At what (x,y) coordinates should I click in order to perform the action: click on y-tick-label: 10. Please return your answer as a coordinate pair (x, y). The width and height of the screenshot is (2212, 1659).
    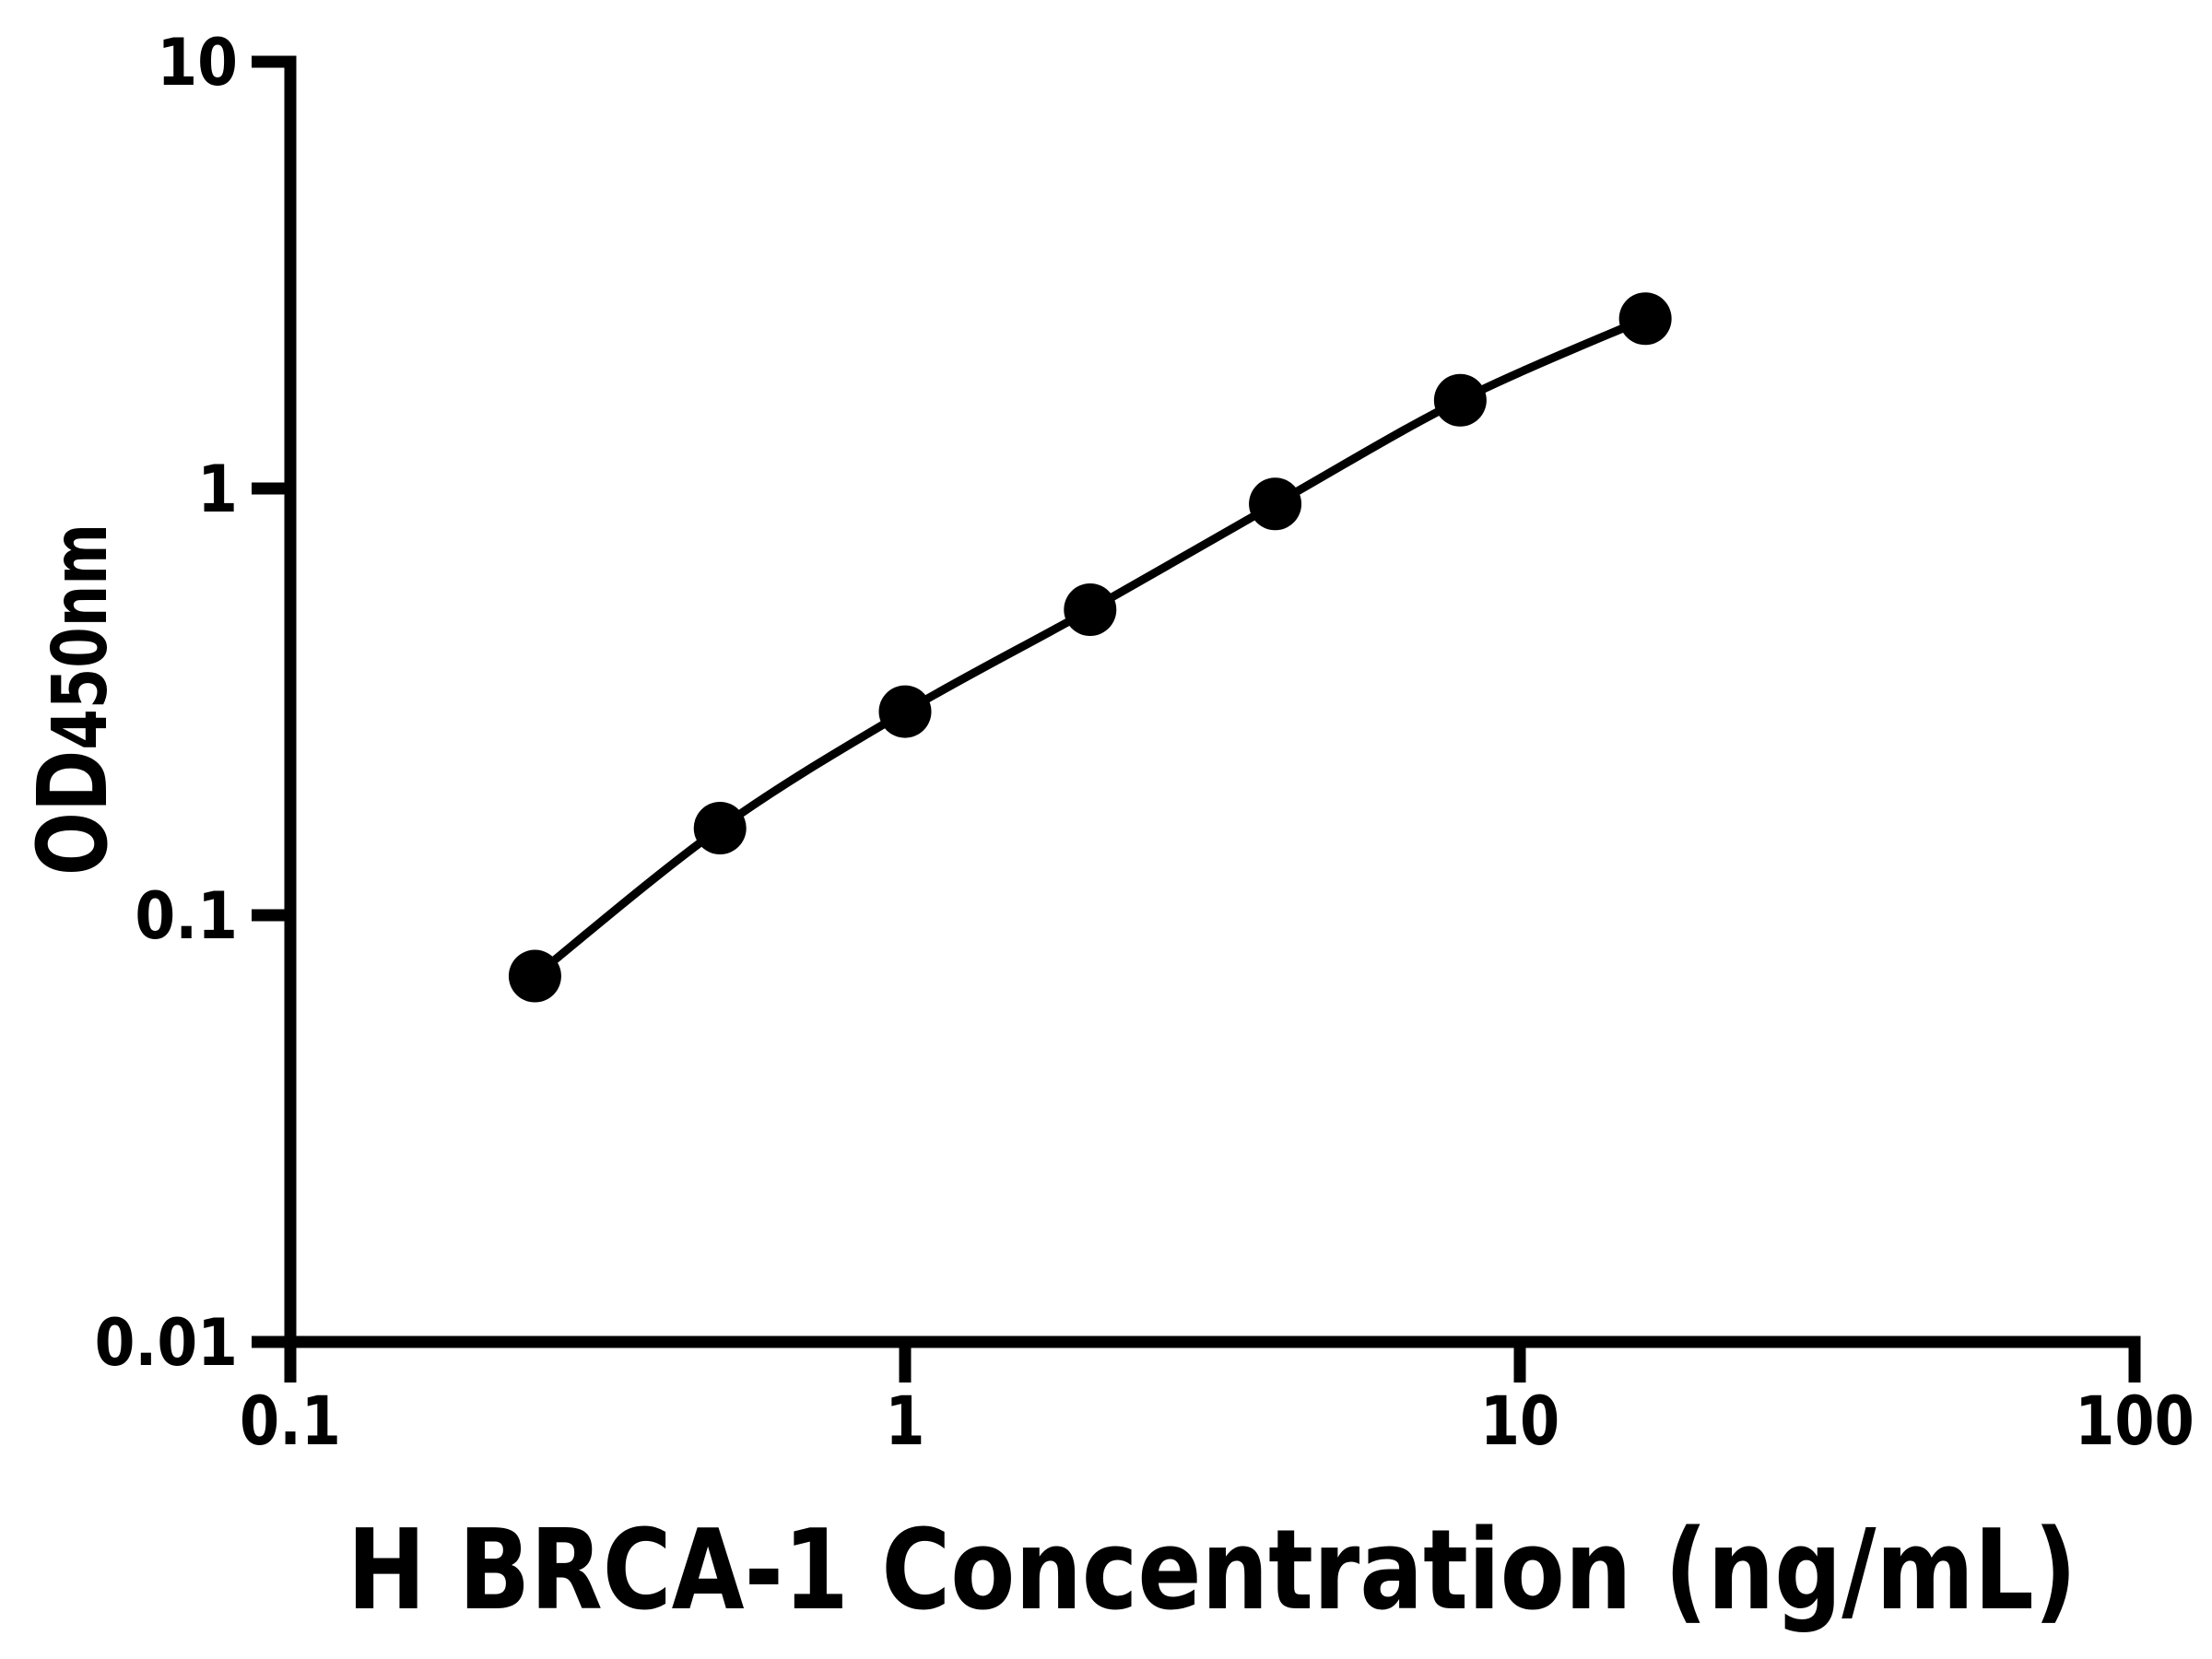
    Looking at the image, I should click on (197, 62).